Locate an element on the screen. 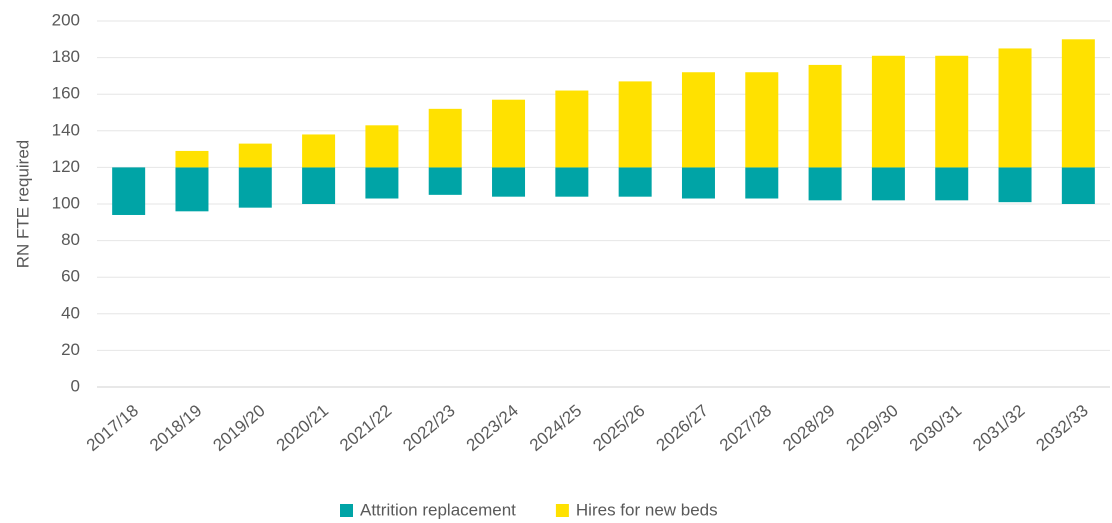  x-tick-label: 2031/32 is located at coordinates (998, 428).